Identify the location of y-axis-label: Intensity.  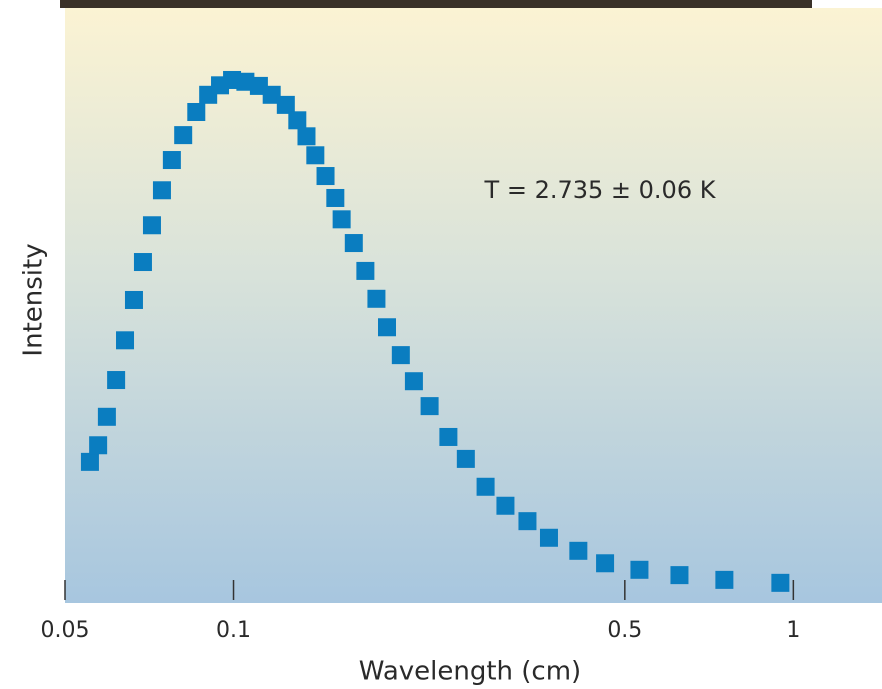
(34, 299).